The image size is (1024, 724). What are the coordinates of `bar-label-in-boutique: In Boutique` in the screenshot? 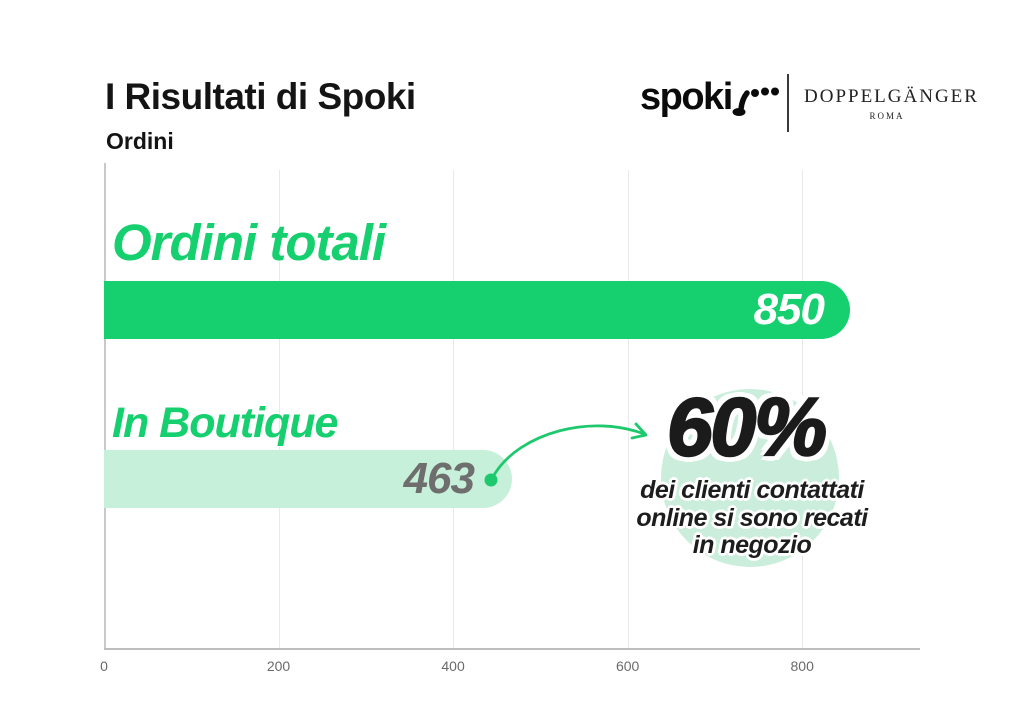 It's located at (225, 423).